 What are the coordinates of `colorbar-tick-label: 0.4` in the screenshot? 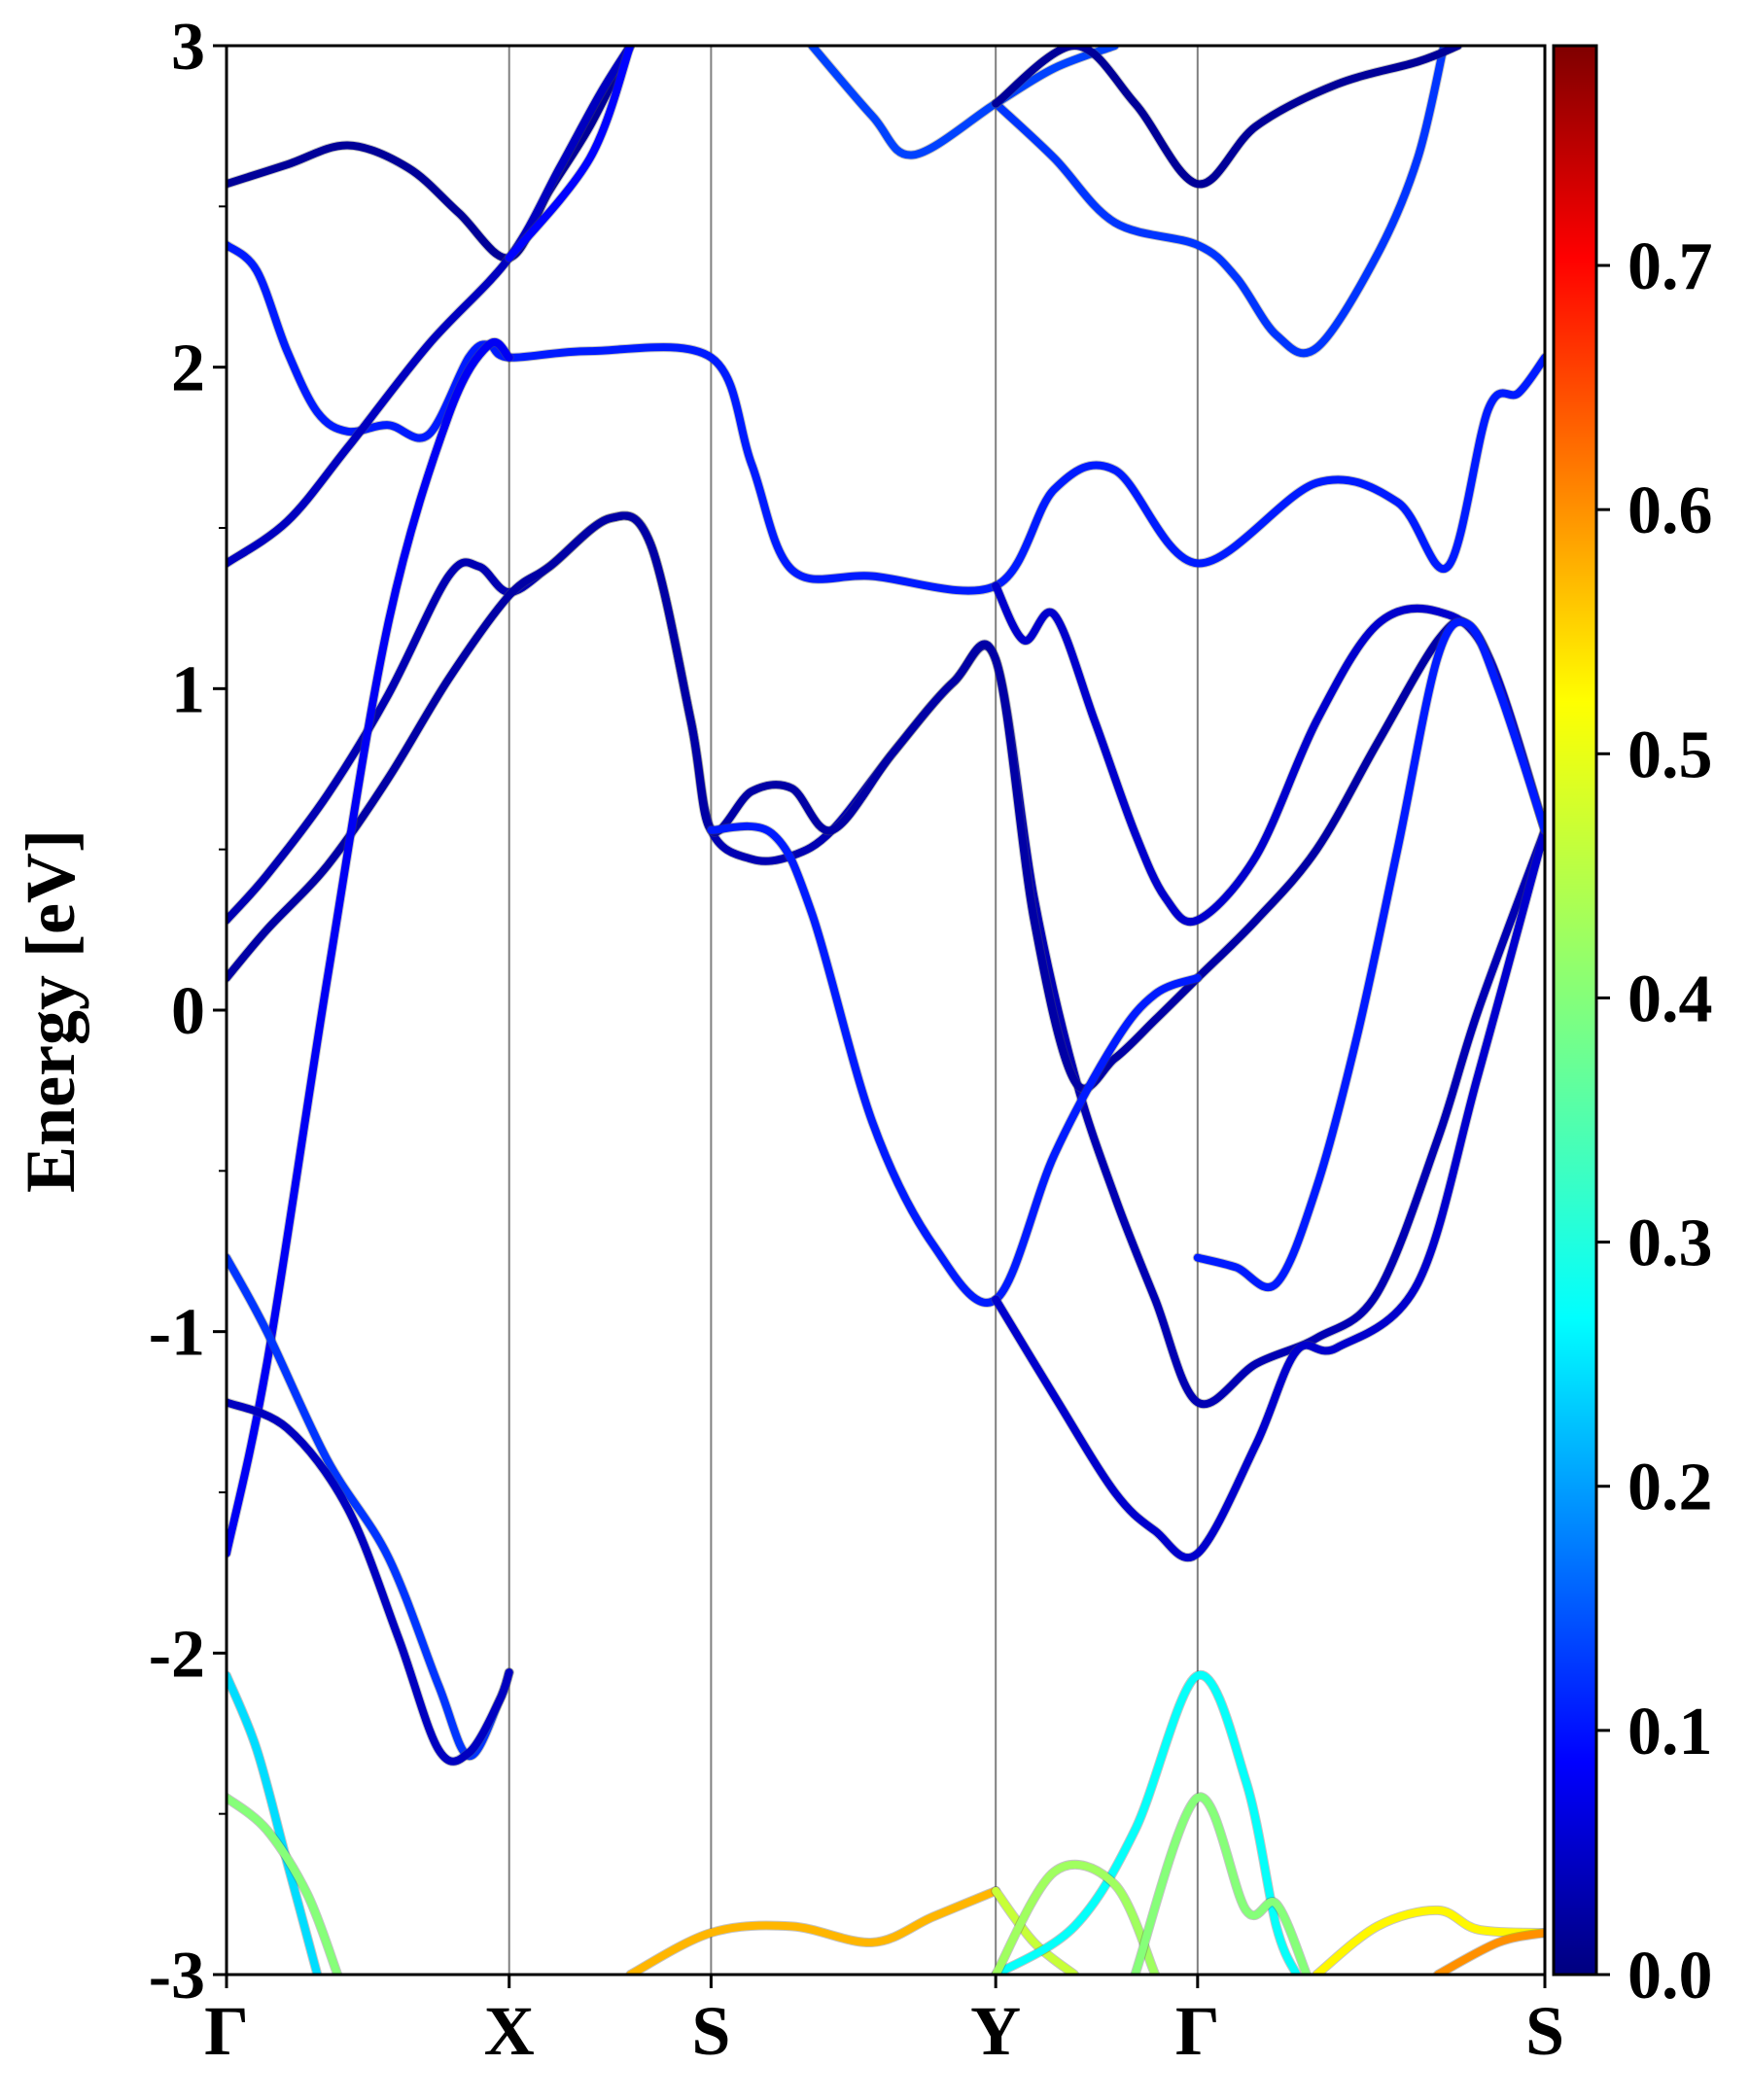 It's located at (1670, 999).